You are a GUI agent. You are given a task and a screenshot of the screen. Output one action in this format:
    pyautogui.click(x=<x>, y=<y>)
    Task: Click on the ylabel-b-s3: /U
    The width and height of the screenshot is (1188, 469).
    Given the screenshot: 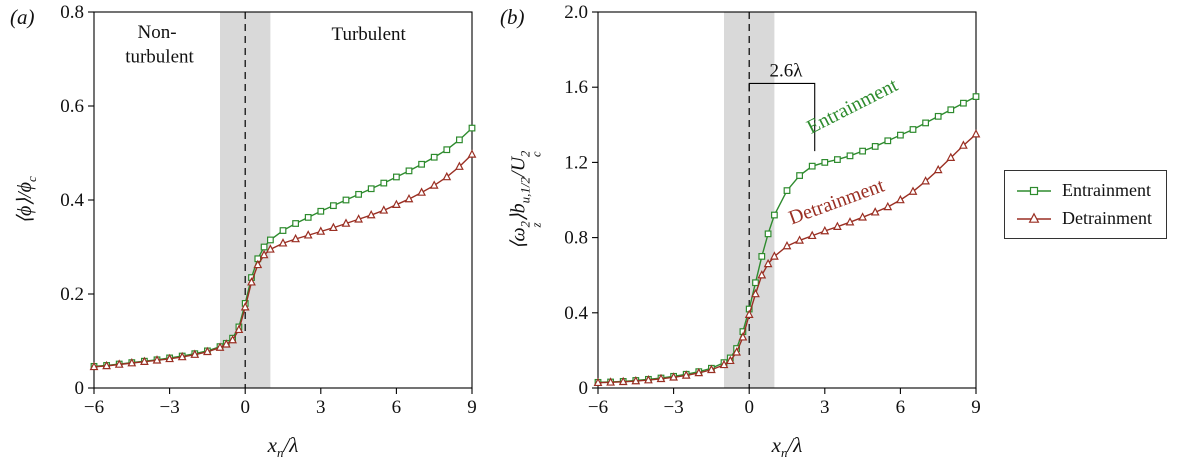 What is the action you would take?
    pyautogui.click(x=518, y=166)
    